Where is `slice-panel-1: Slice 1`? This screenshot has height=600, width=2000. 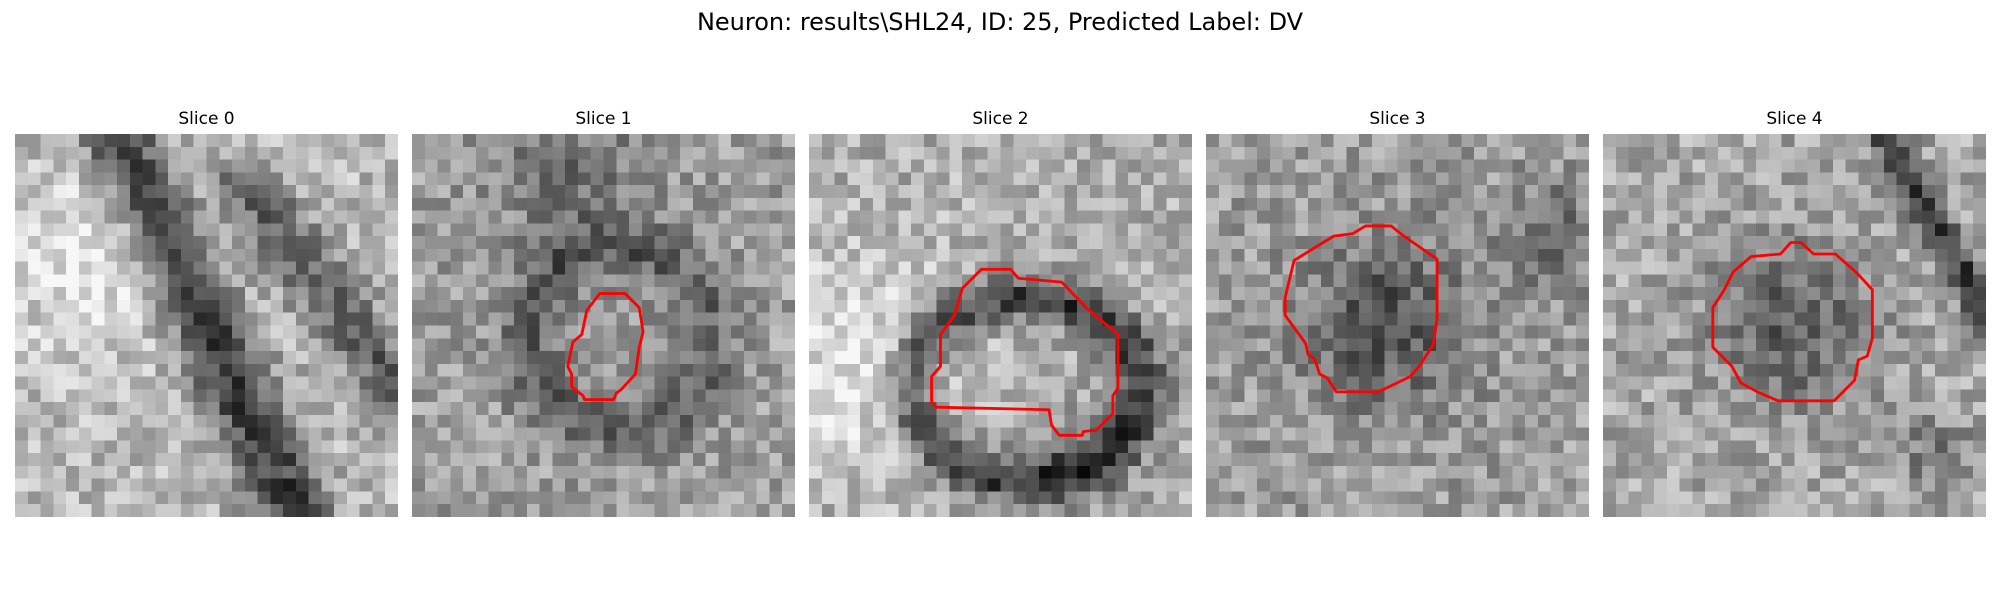 slice-panel-1: Slice 1 is located at coordinates (603, 312).